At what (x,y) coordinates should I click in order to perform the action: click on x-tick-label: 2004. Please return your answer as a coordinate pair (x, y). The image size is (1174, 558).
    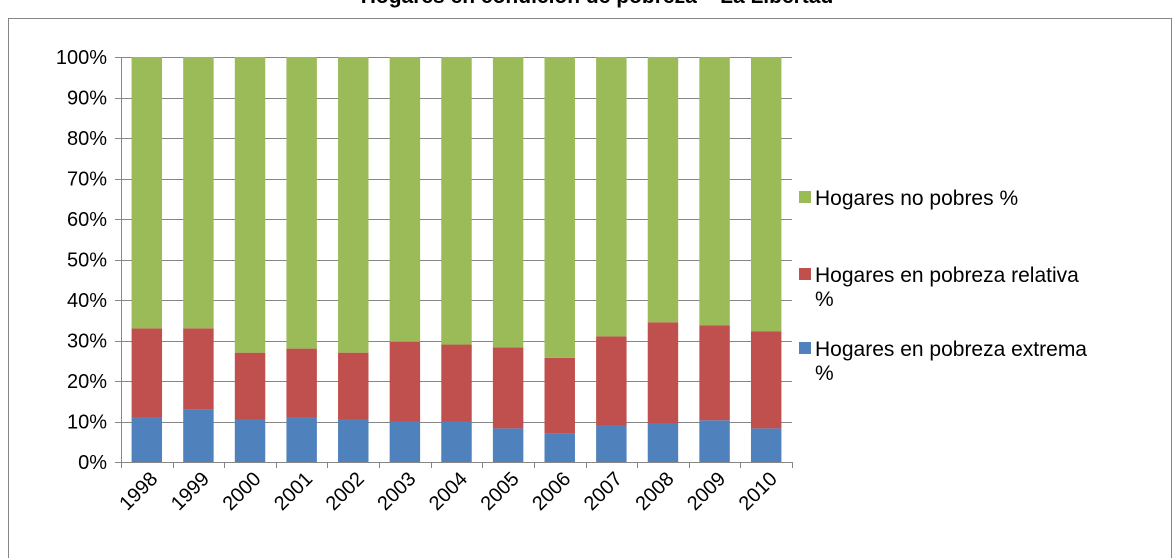
    Looking at the image, I should click on (448, 491).